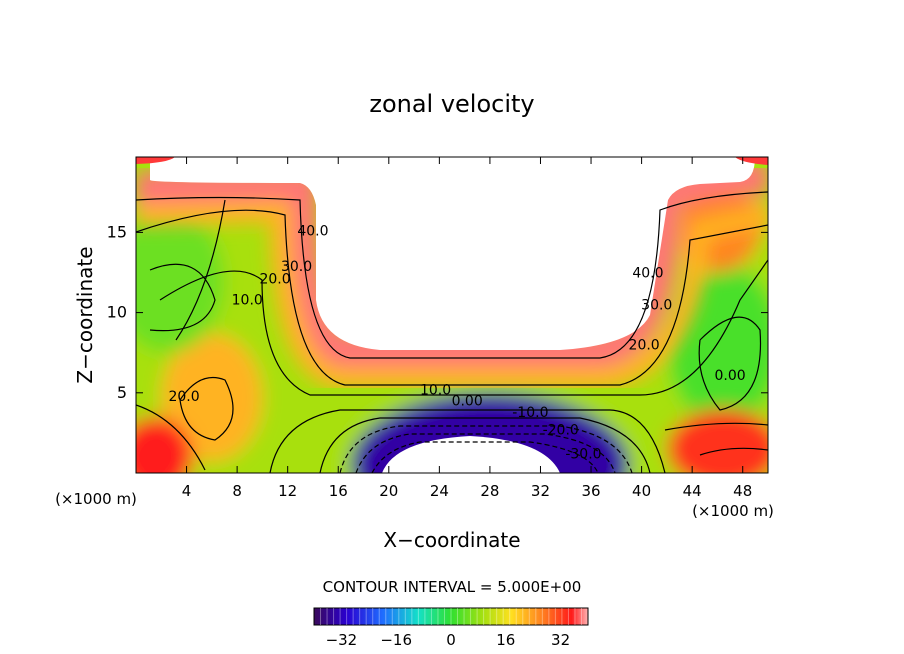  Describe the element at coordinates (338, 491) in the screenshot. I see `x-tick-label-16: 16` at that location.